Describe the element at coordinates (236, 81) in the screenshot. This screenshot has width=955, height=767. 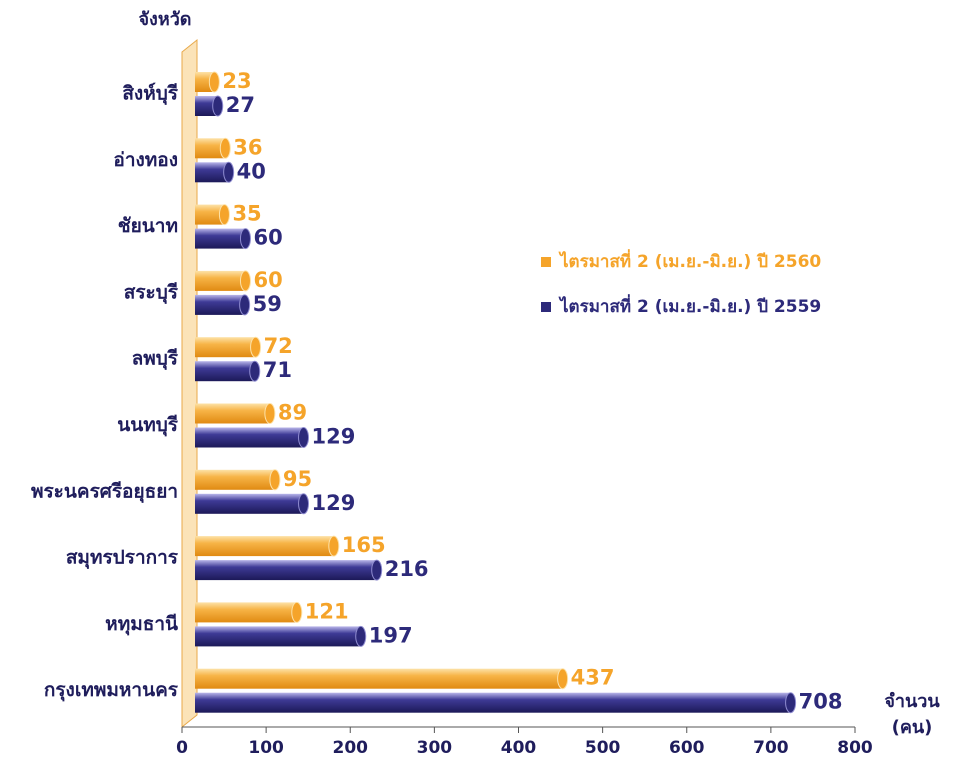
I see `value-label: 23` at that location.